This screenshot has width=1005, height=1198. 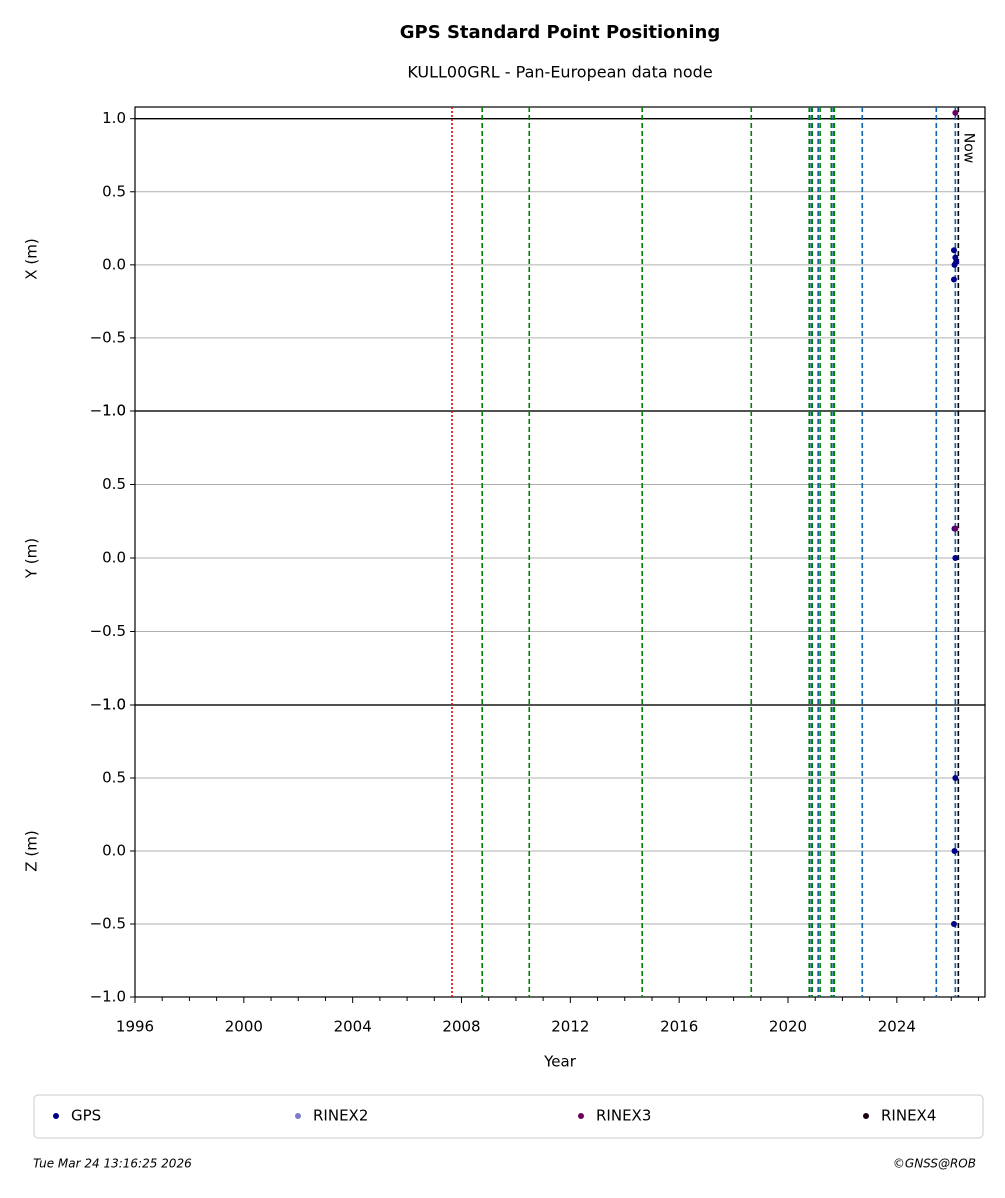 I want to click on y-axis-label: X (m), so click(x=32, y=258).